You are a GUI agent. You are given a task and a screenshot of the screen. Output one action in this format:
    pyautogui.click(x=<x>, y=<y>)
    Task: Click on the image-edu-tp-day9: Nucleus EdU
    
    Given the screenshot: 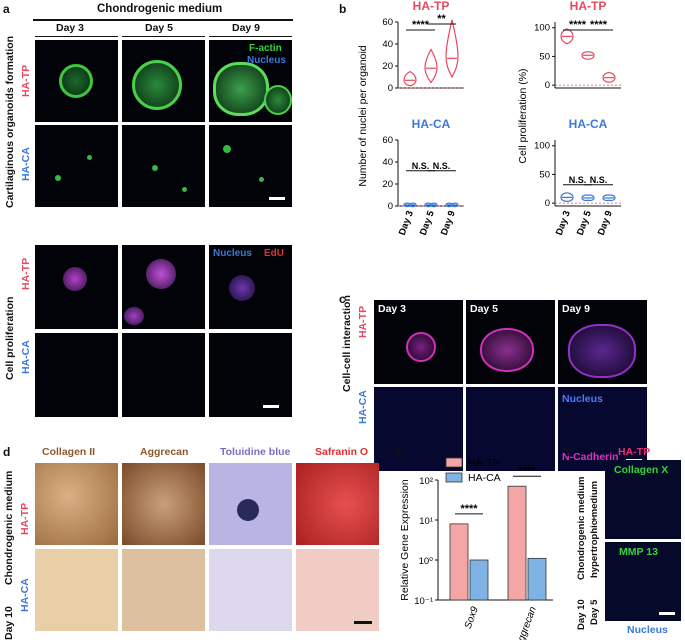 What is the action you would take?
    pyautogui.click(x=250, y=287)
    